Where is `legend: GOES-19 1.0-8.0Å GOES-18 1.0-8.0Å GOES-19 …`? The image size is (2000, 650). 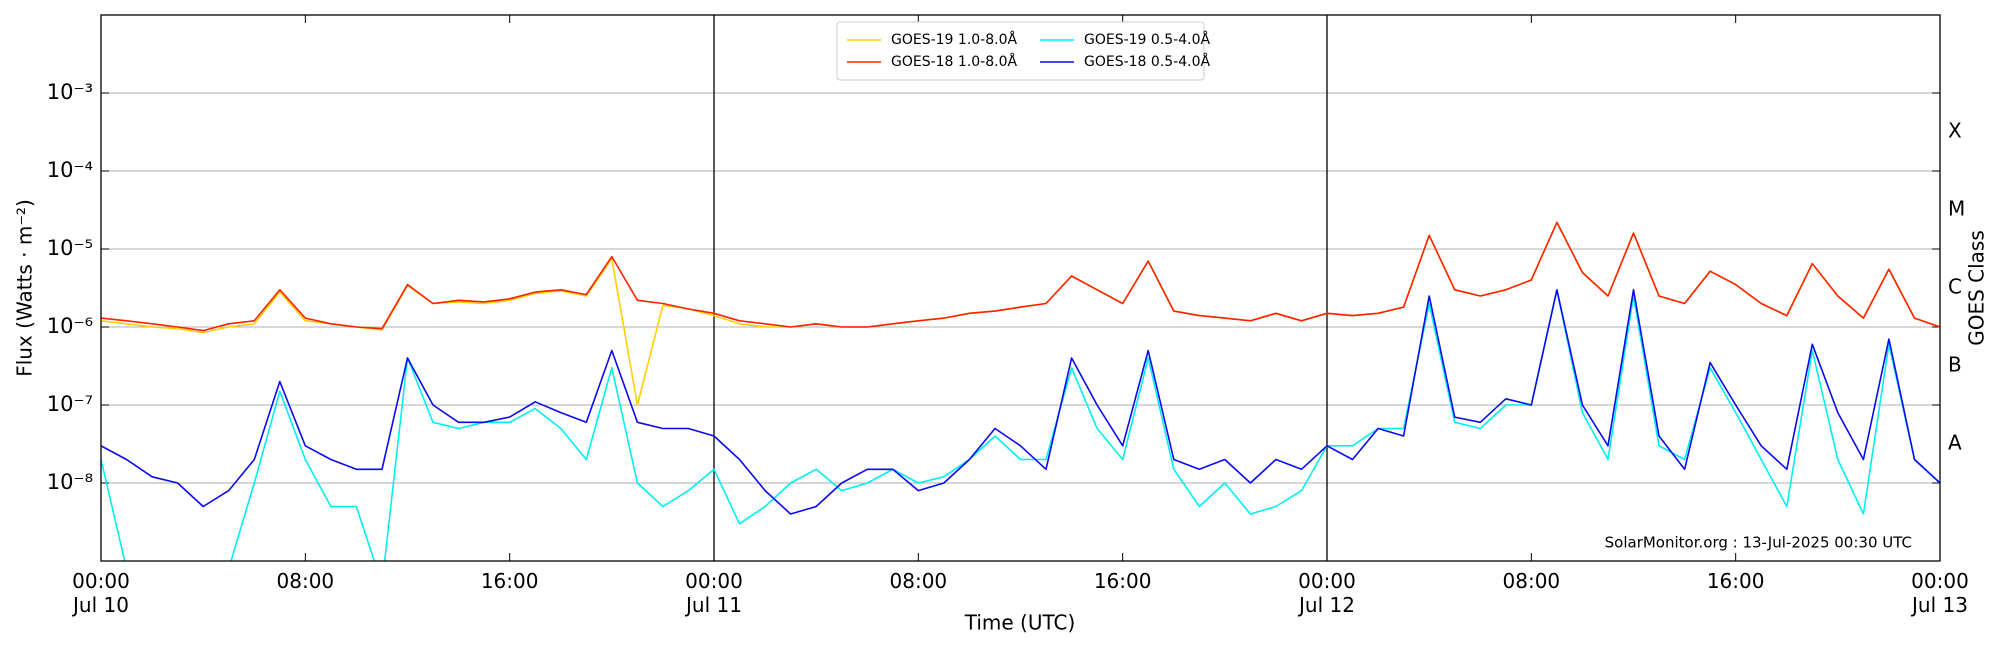
legend: GOES-19 1.0-8.0Å GOES-18 1.0-8.0Å GOES-19 … is located at coordinates (1023, 51).